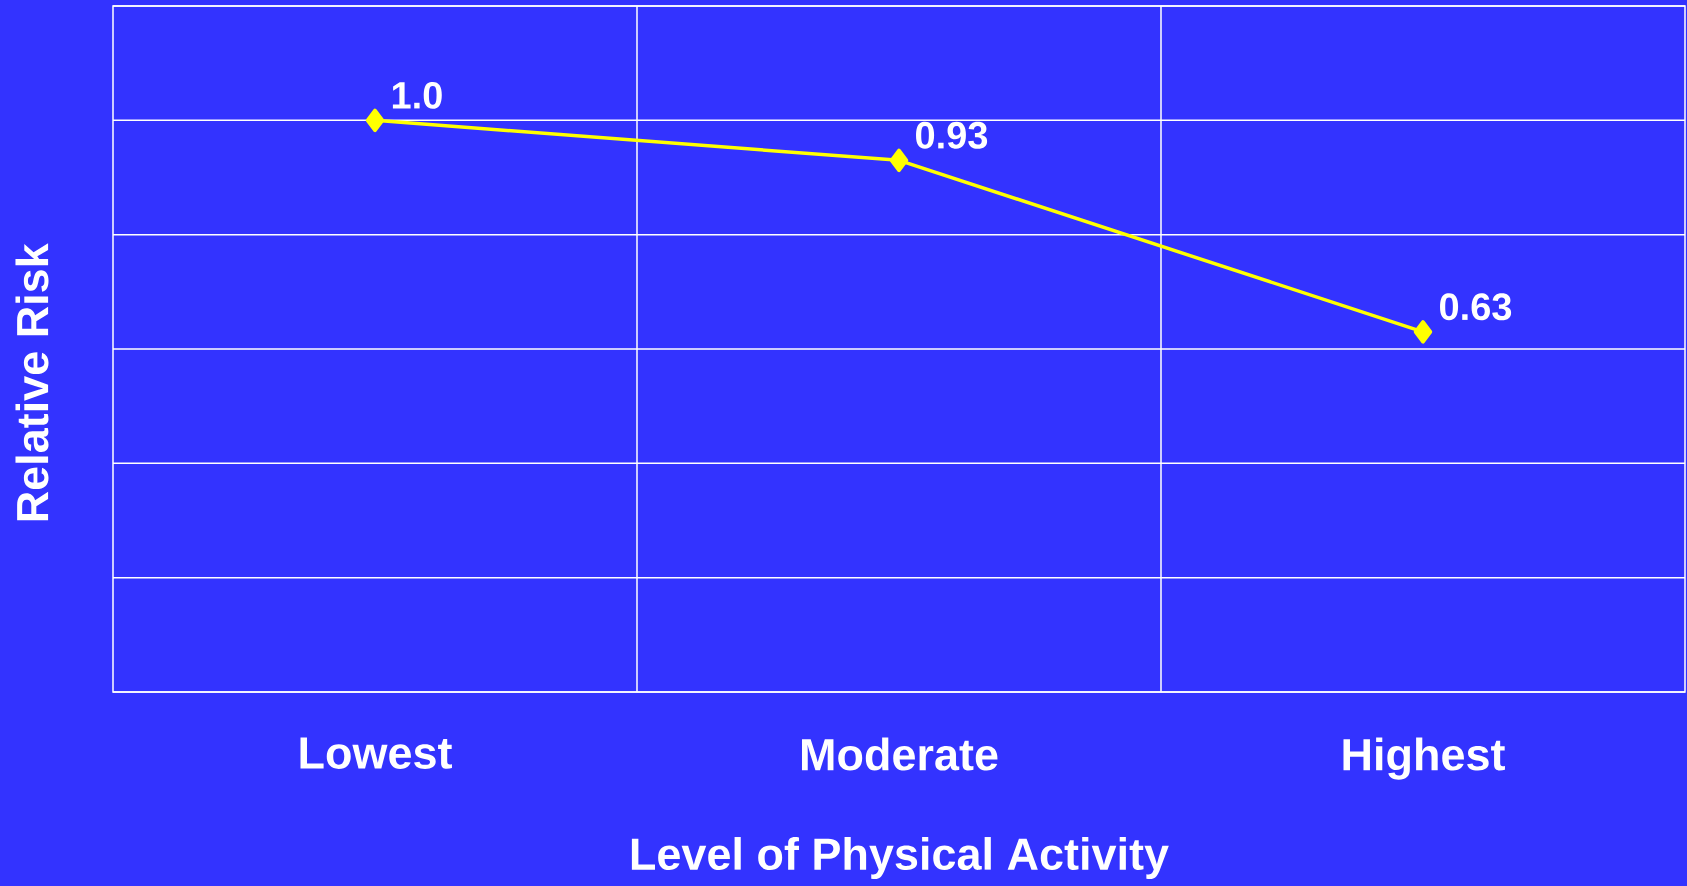 This screenshot has width=1687, height=886. Describe the element at coordinates (1424, 758) in the screenshot. I see `x-tick-label: Highest` at that location.